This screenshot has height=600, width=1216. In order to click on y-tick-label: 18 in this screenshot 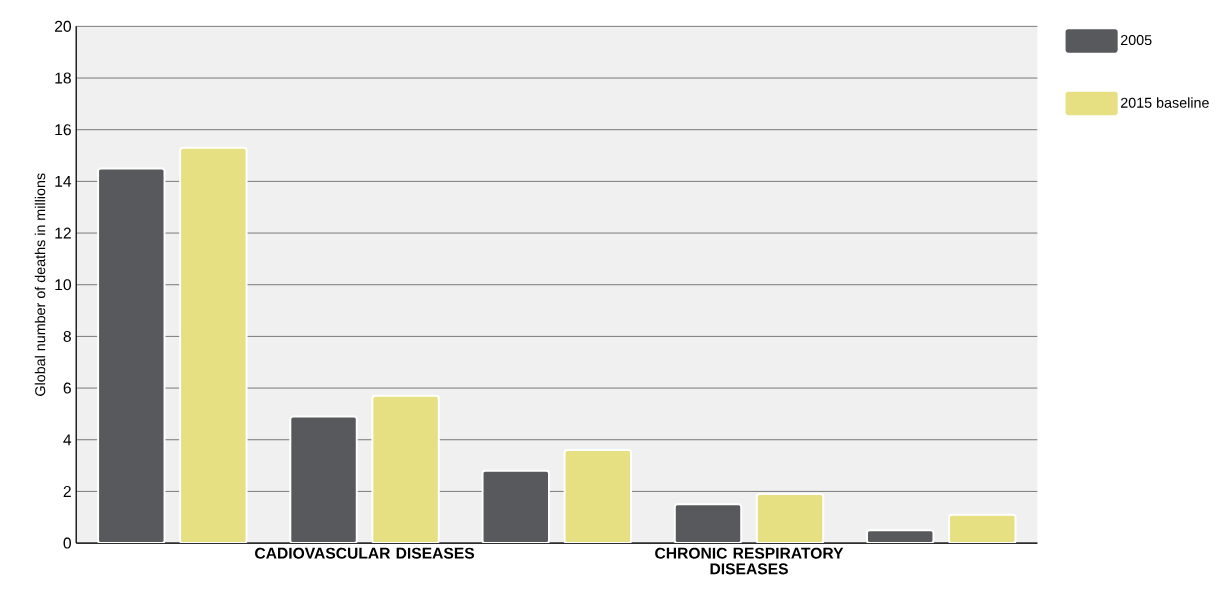, I will do `click(63, 78)`.